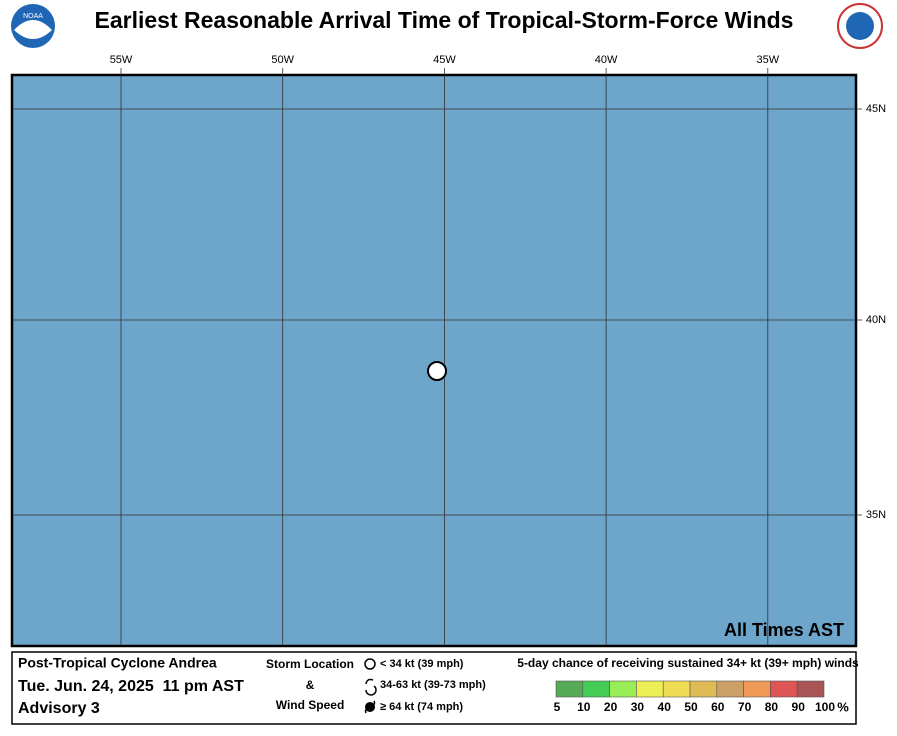 This screenshot has width=897, height=736. What do you see at coordinates (691, 707) in the screenshot?
I see `scale-label: 50` at bounding box center [691, 707].